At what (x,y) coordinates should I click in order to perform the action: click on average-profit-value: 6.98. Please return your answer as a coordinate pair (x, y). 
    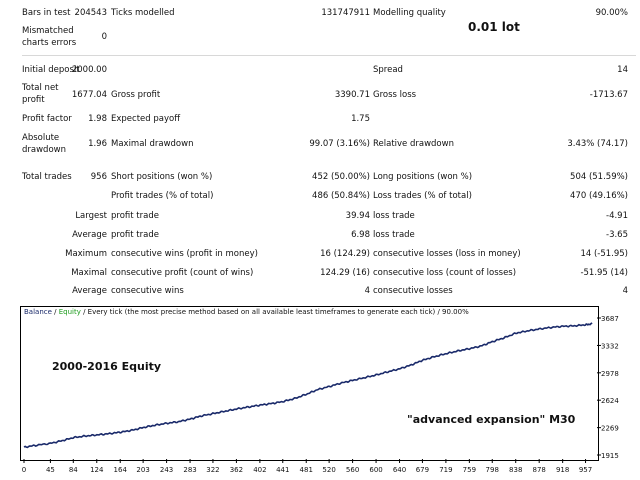
    Looking at the image, I should click on (360, 235).